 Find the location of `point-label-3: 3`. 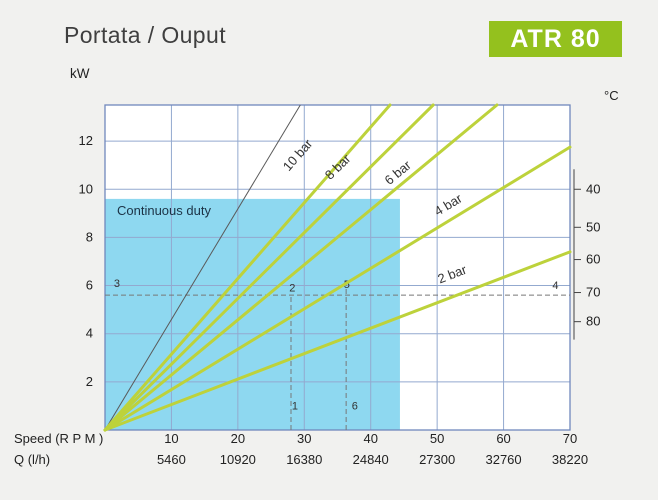

point-label-3: 3 is located at coordinates (117, 284).